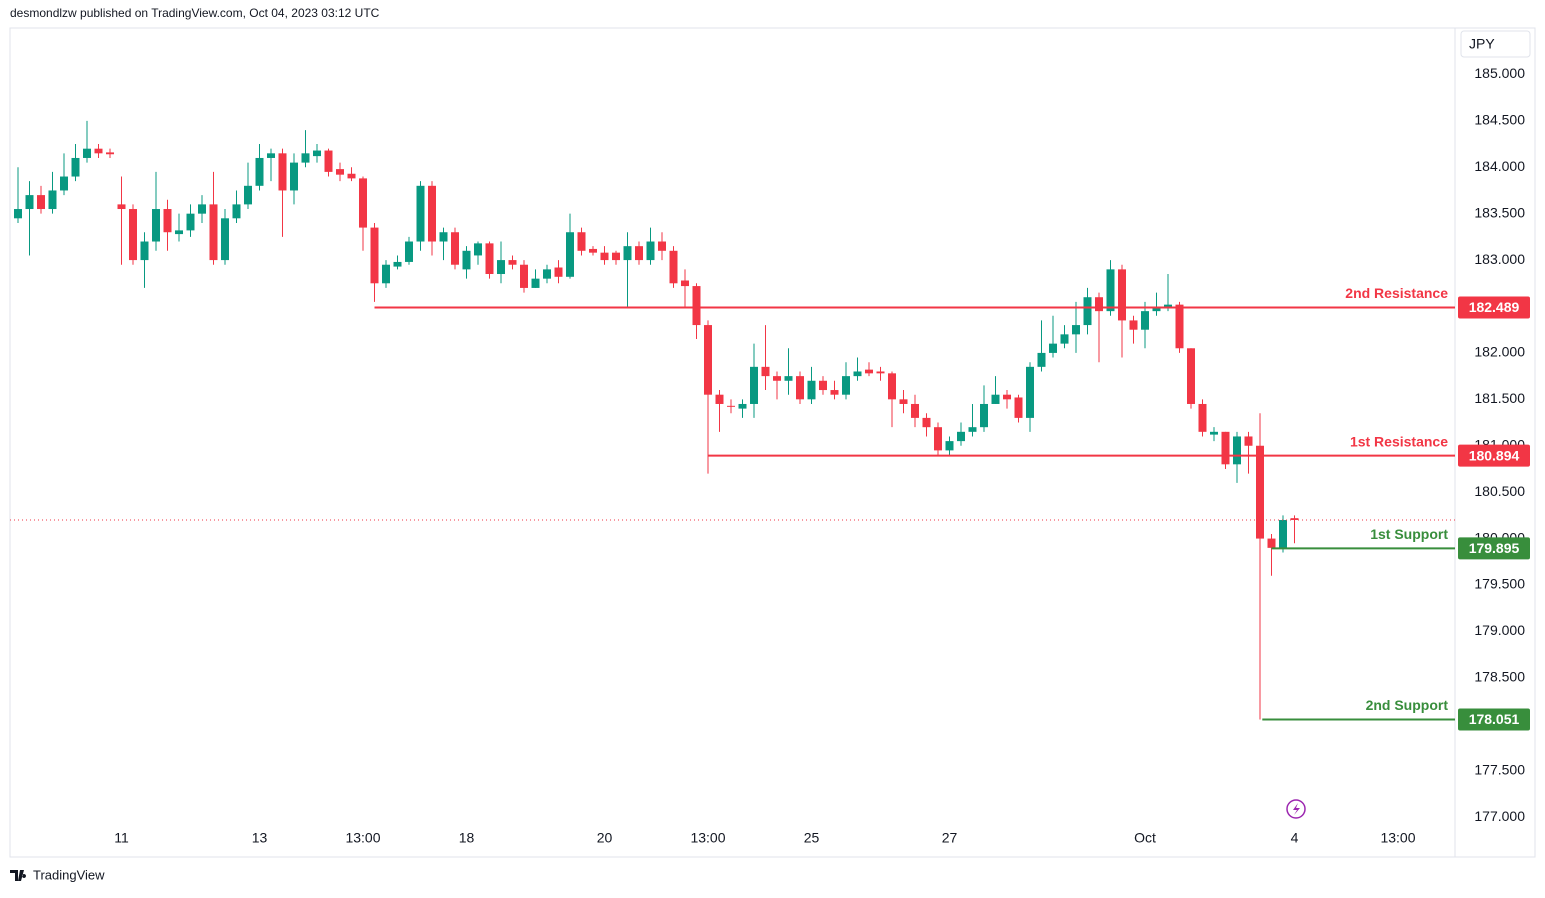 This screenshot has width=1545, height=898. I want to click on x-tick-label: 20, so click(605, 838).